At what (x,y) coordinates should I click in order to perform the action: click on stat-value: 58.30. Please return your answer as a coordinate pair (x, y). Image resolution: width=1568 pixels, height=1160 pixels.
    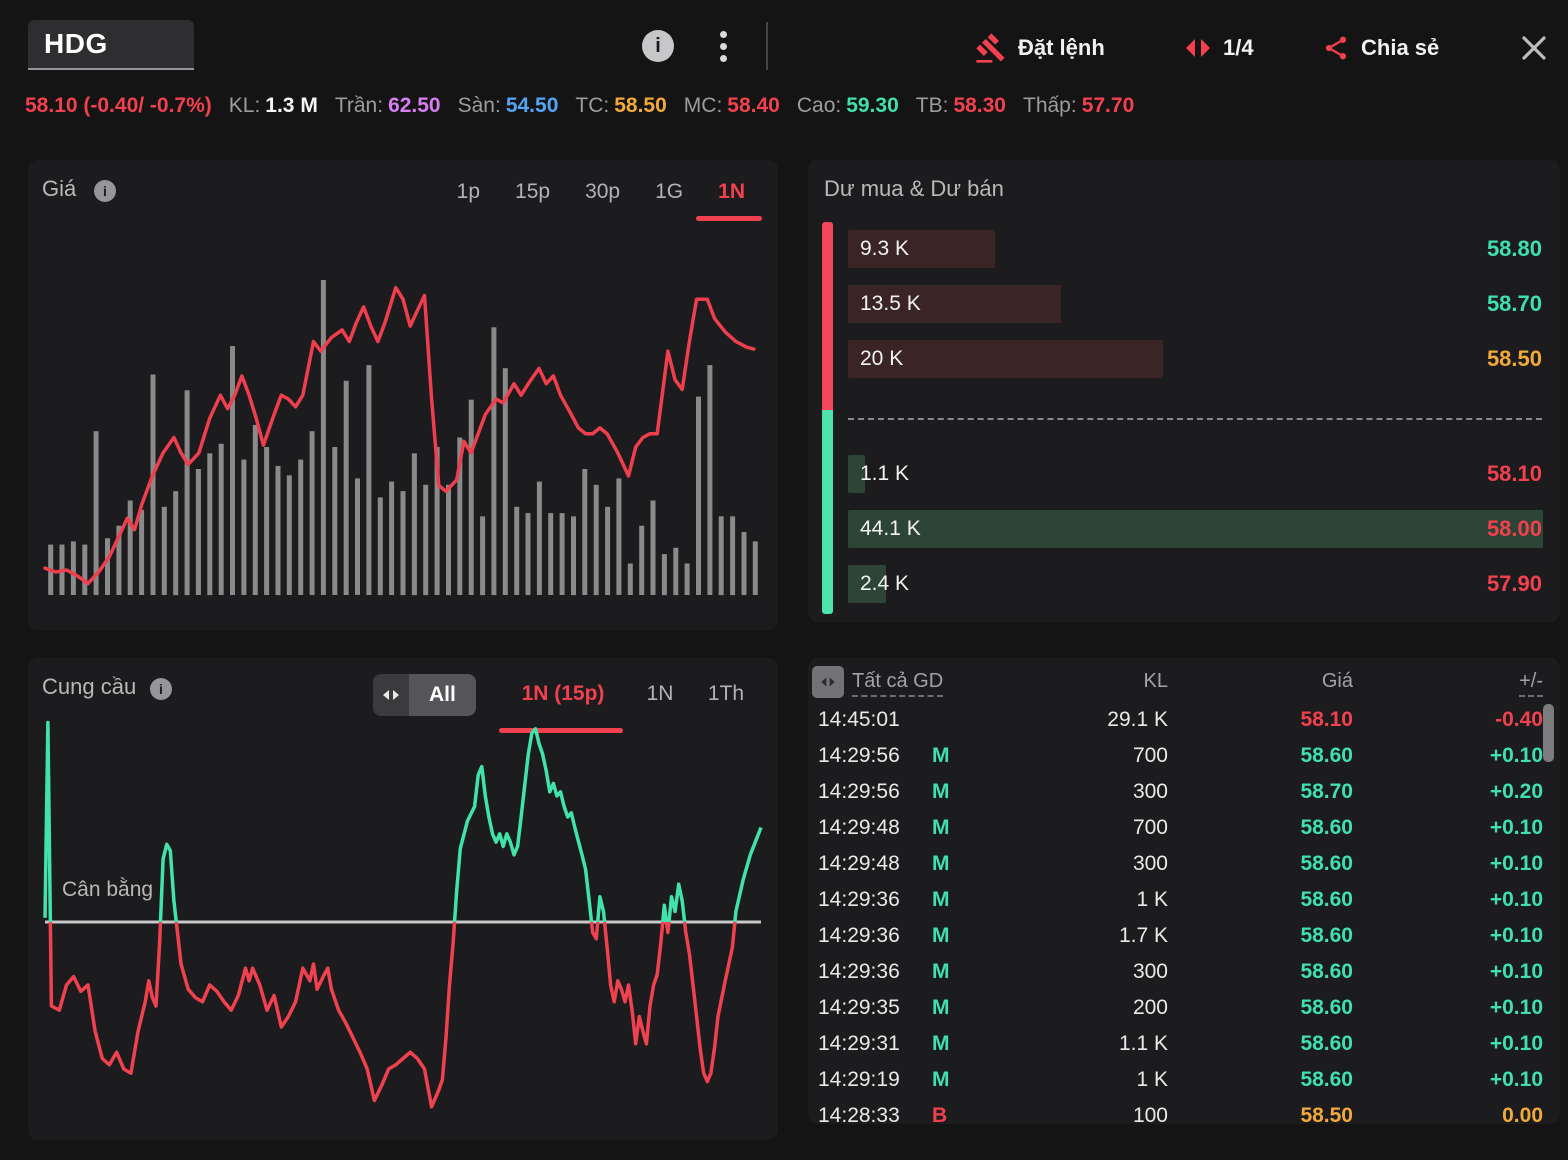
    Looking at the image, I should click on (979, 105).